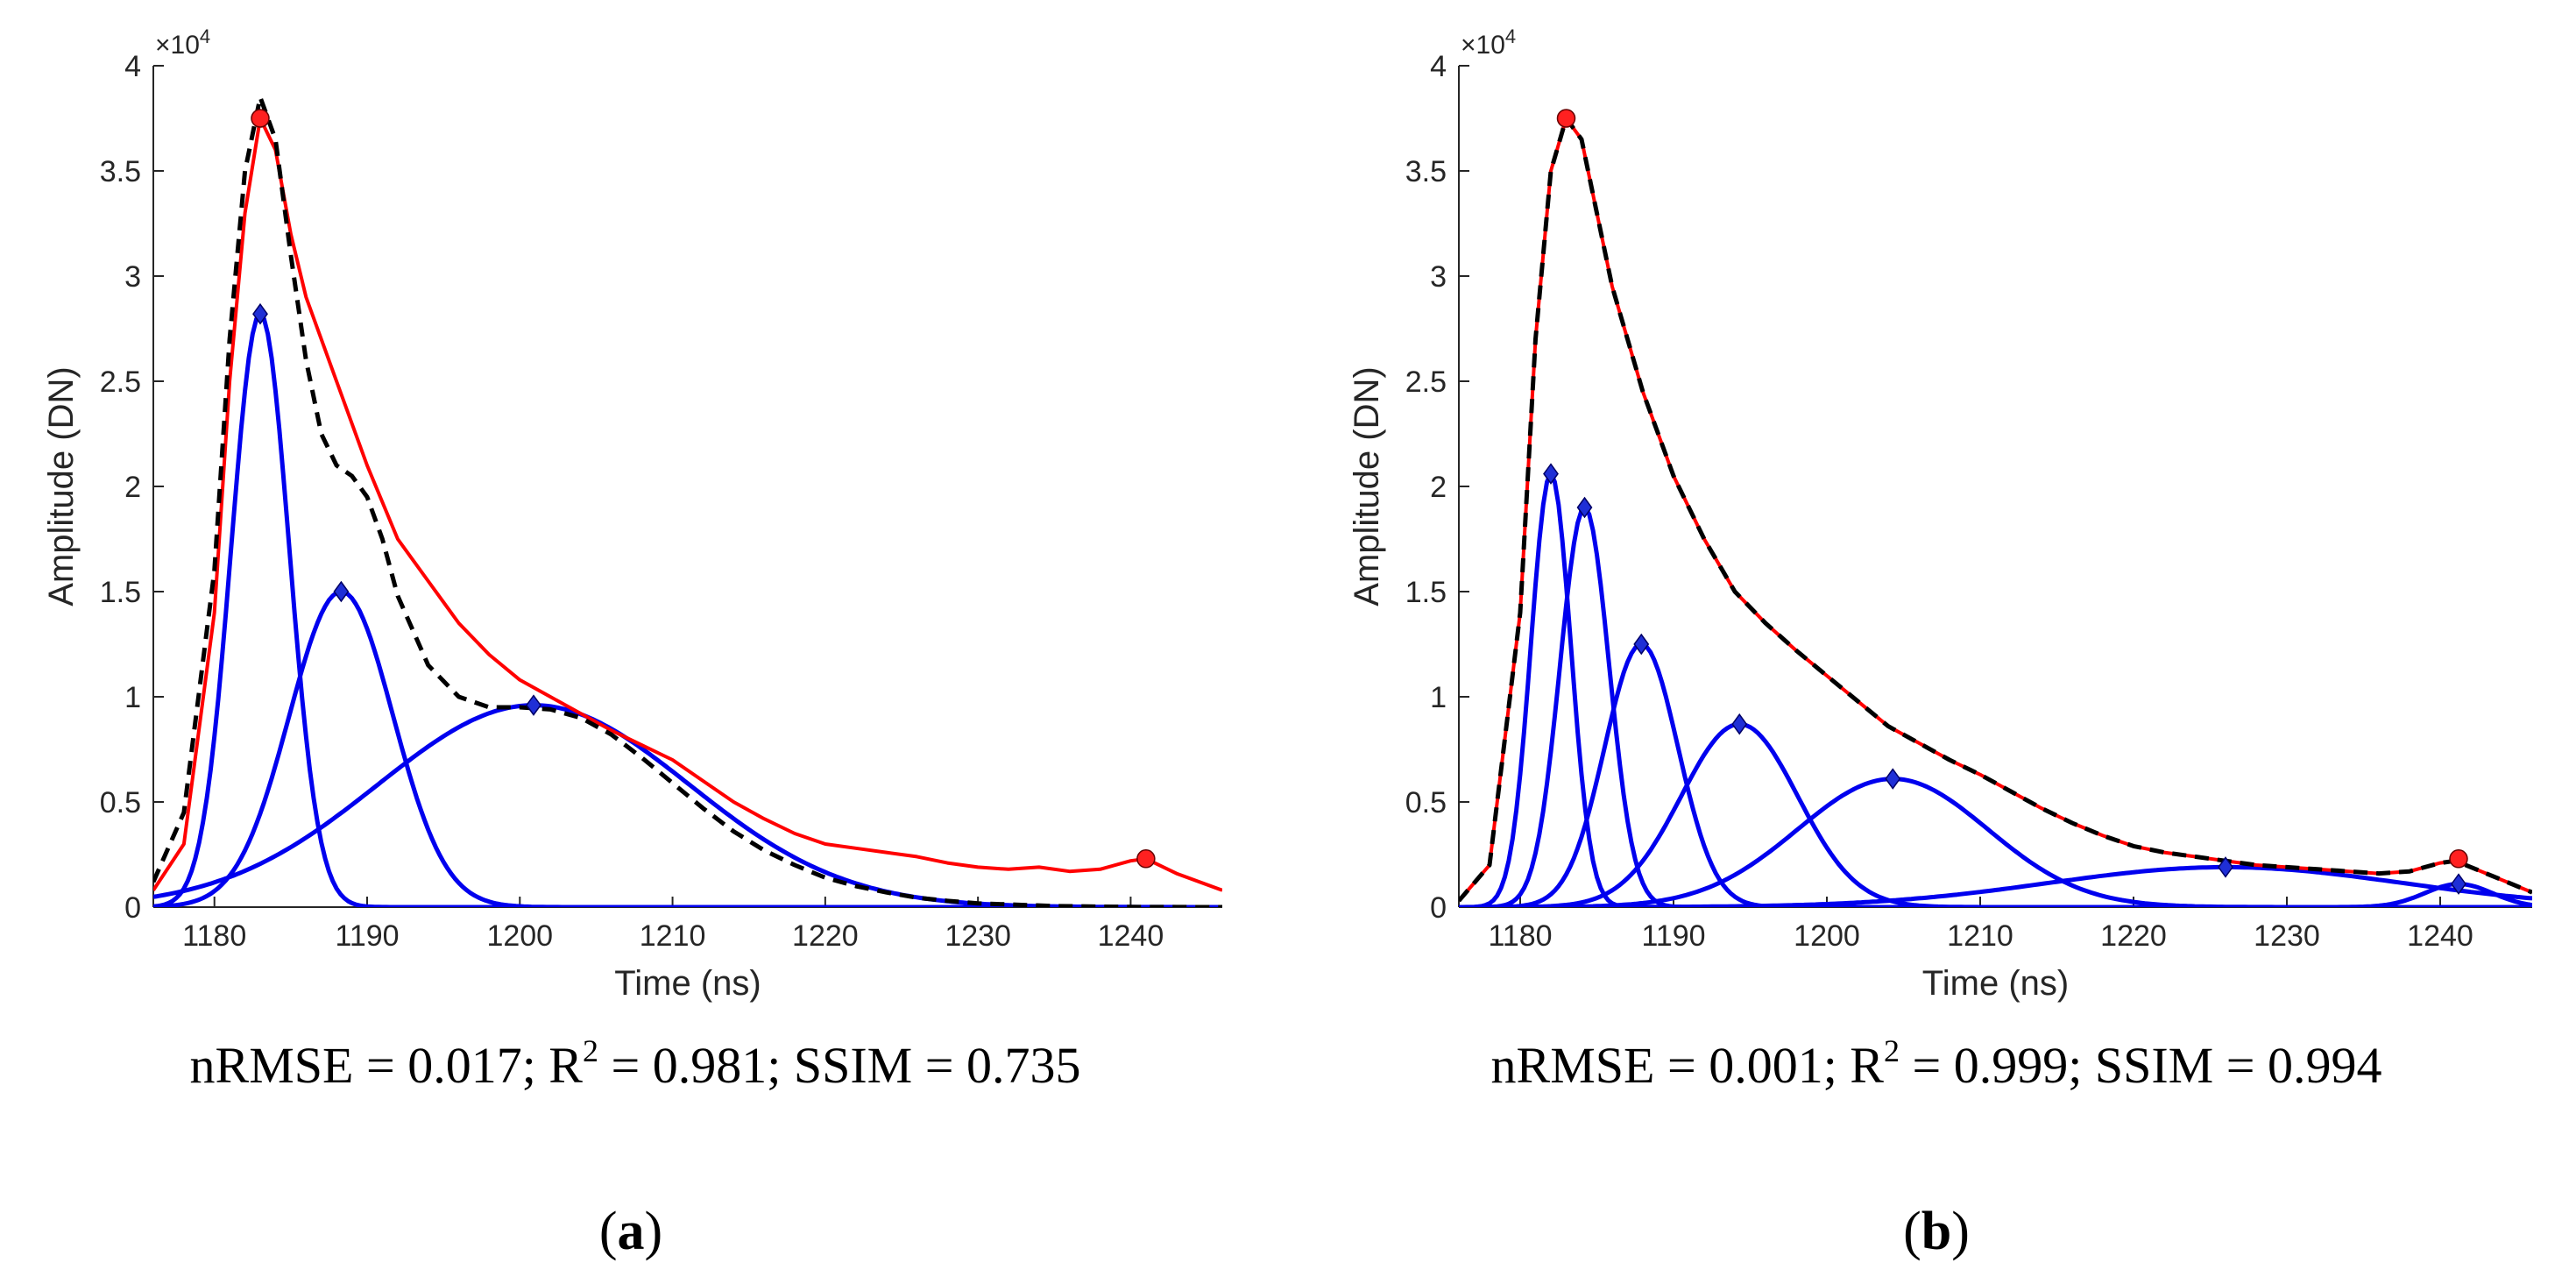  I want to click on panel-label: (a), so click(630, 1231).